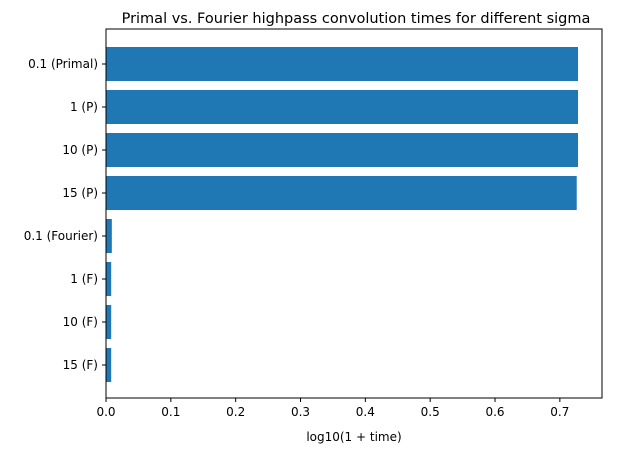 This screenshot has height=453, width=633. Describe the element at coordinates (80, 193) in the screenshot. I see `y-tick-label: 15 (P)` at that location.